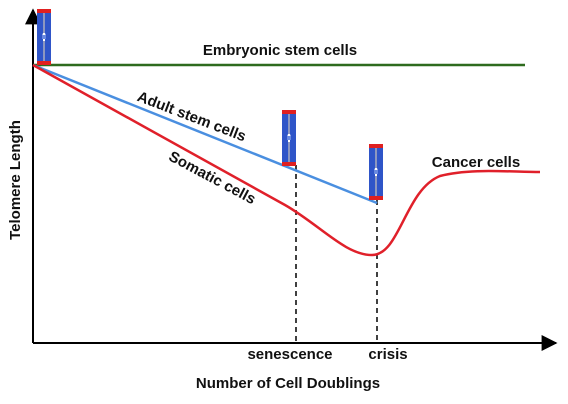  I want to click on curve-label: Somatic cells, so click(212, 178).